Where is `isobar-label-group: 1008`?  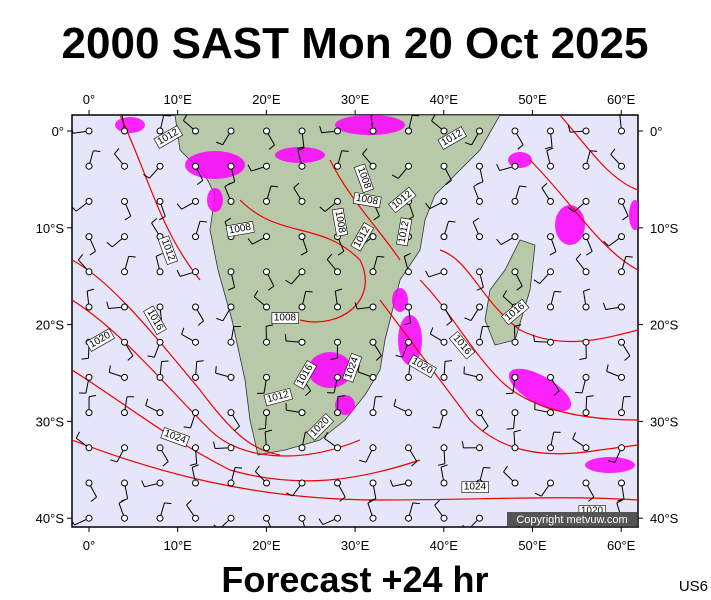 isobar-label-group: 1008 is located at coordinates (240, 229).